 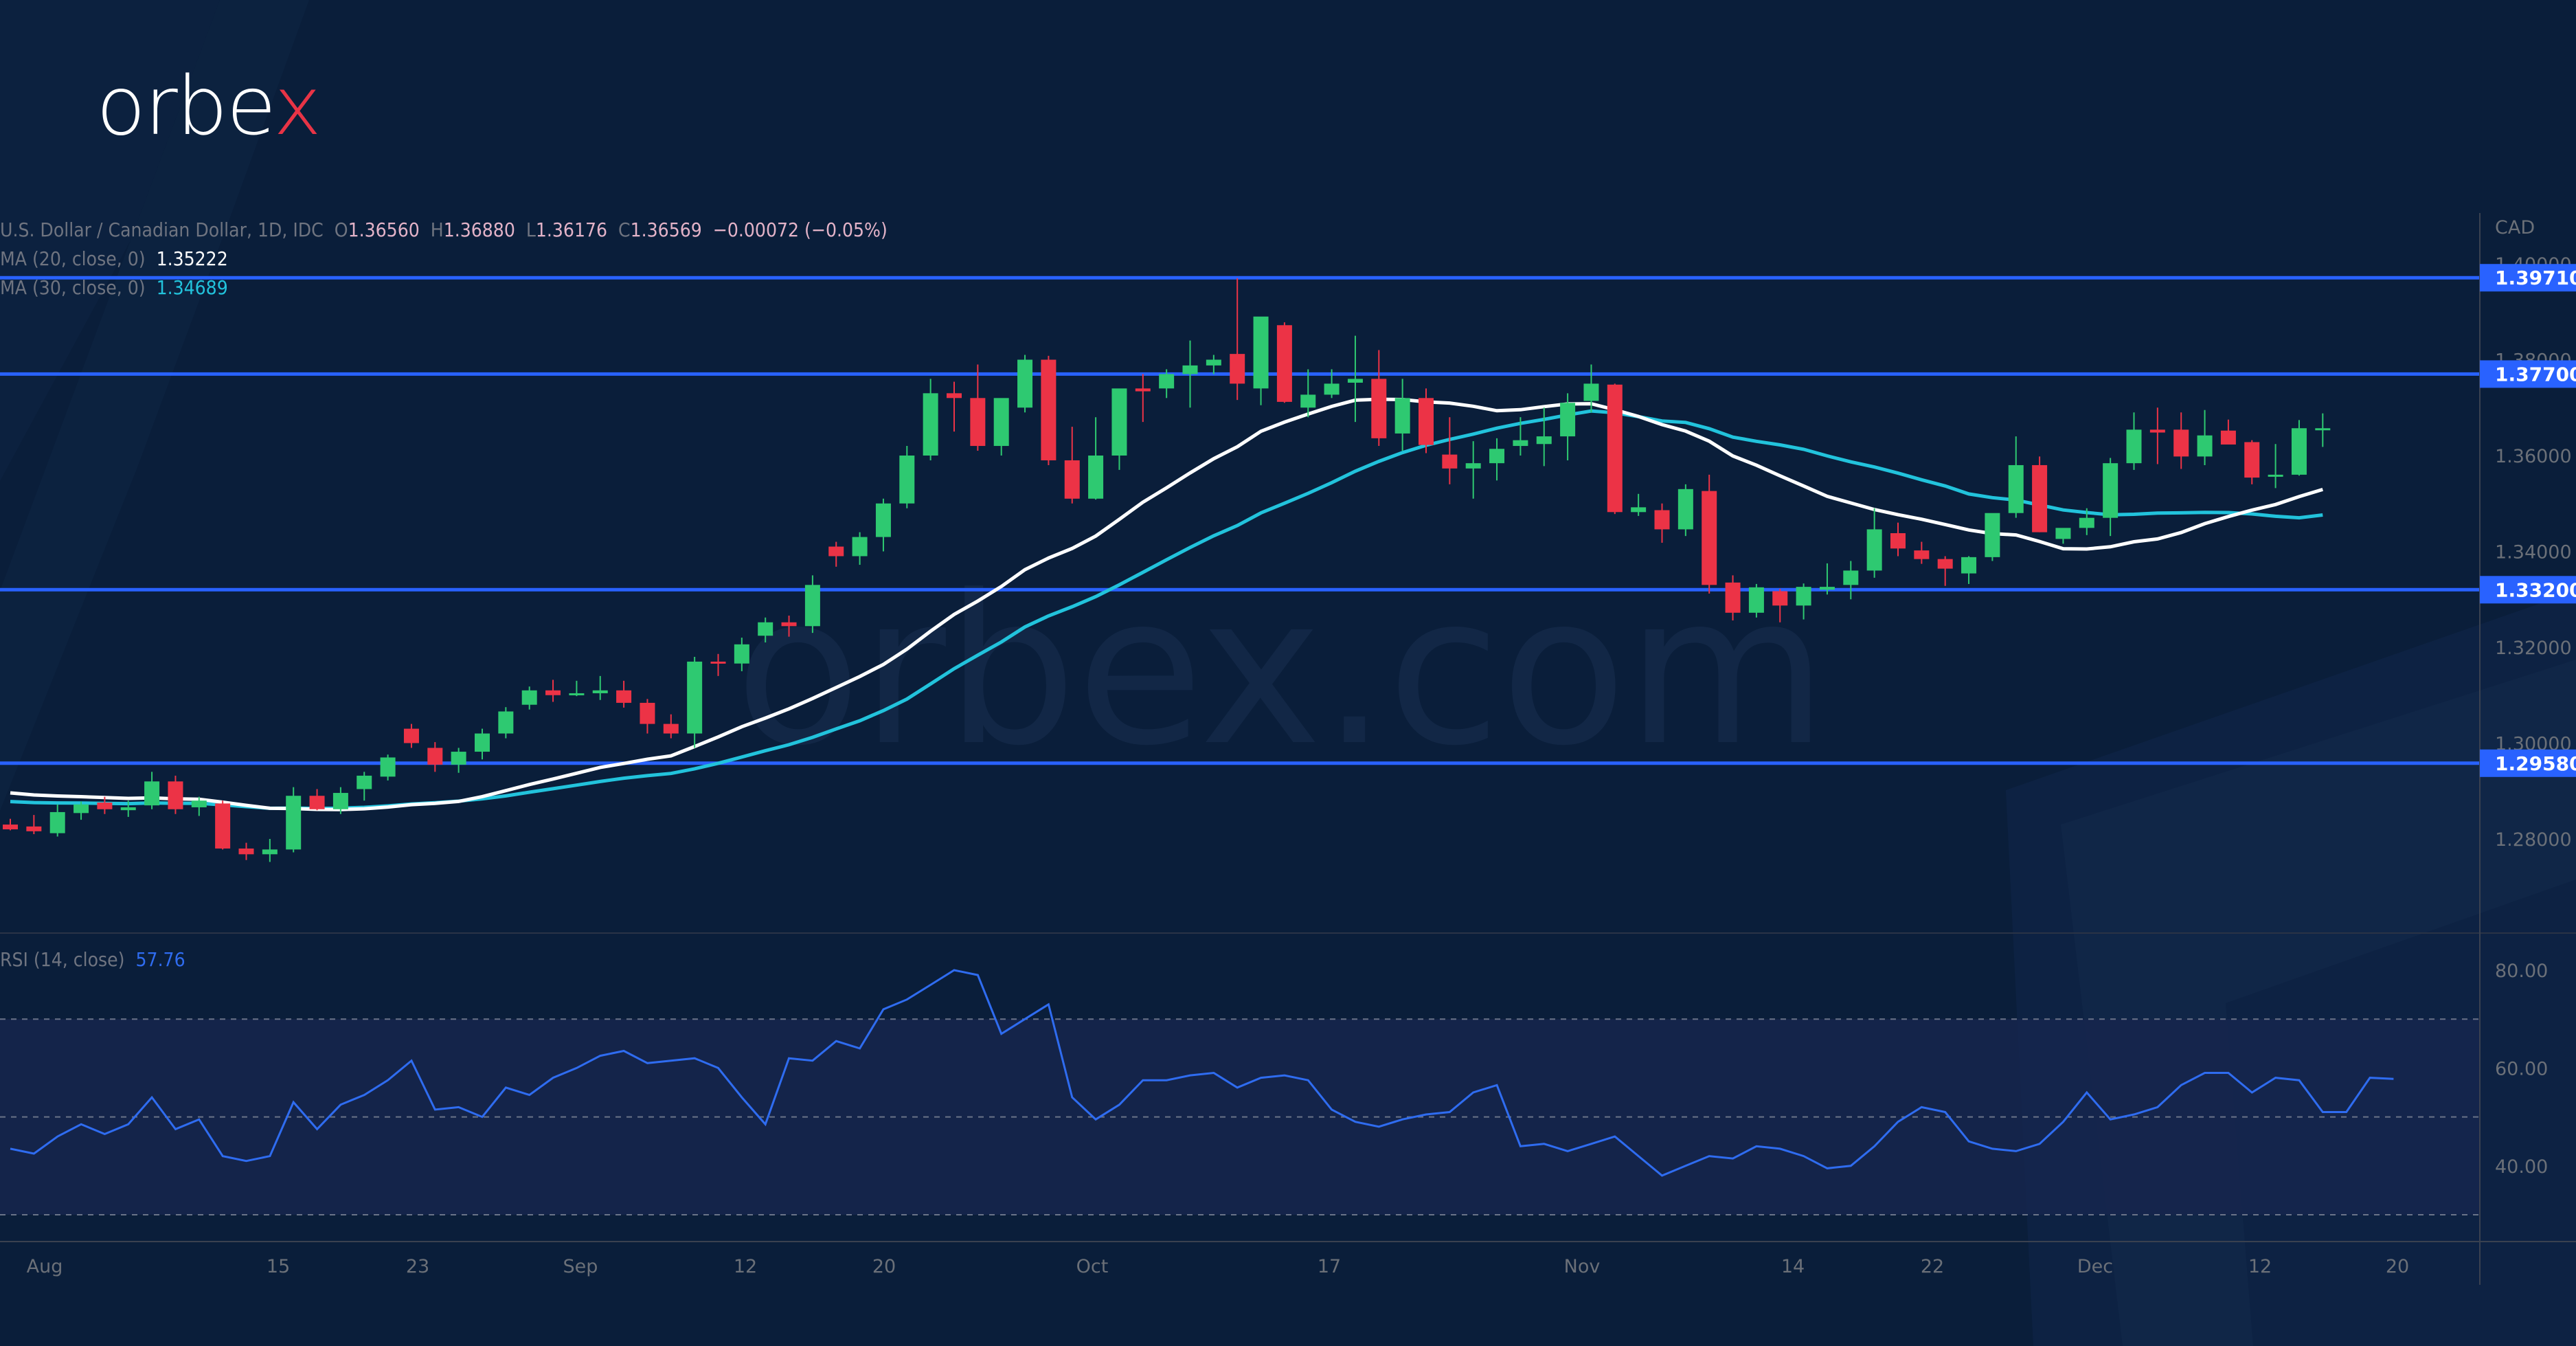 What do you see at coordinates (114, 287) in the screenshot?
I see `ma30-legend: MA (30, close, 0) 1.34689` at bounding box center [114, 287].